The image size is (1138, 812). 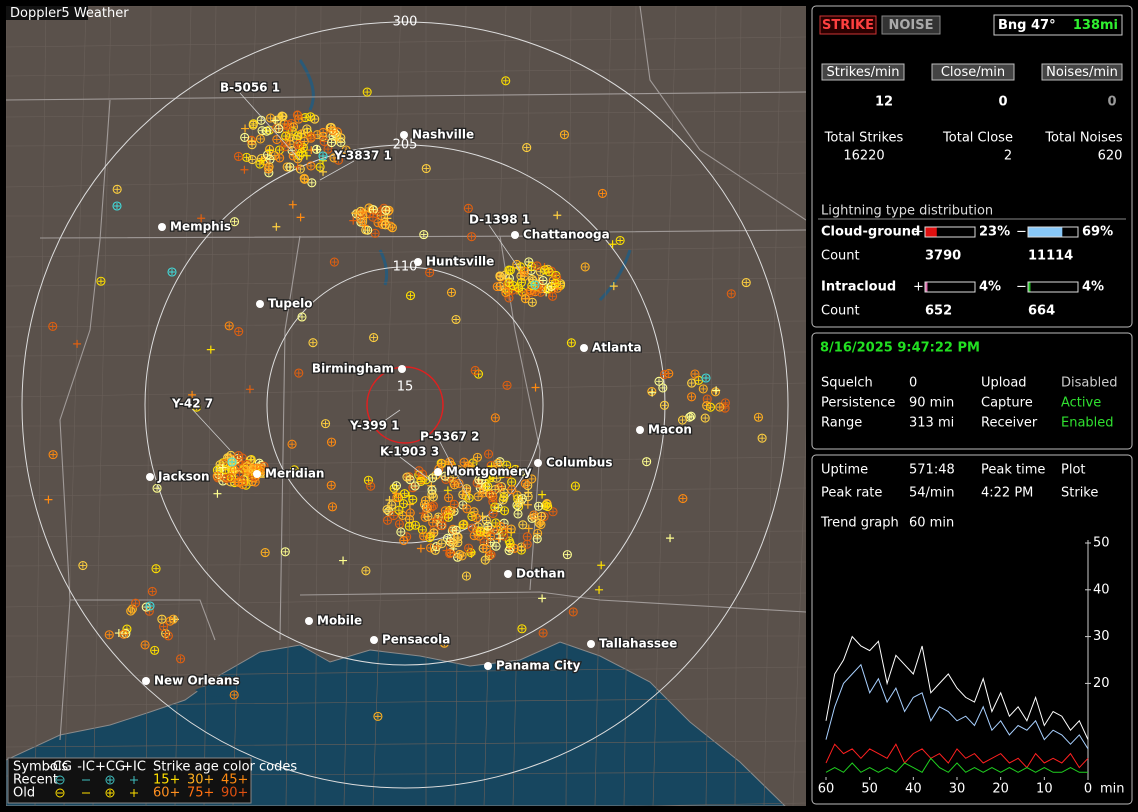 What do you see at coordinates (847, 383) in the screenshot?
I see `setting-label: Squelch` at bounding box center [847, 383].